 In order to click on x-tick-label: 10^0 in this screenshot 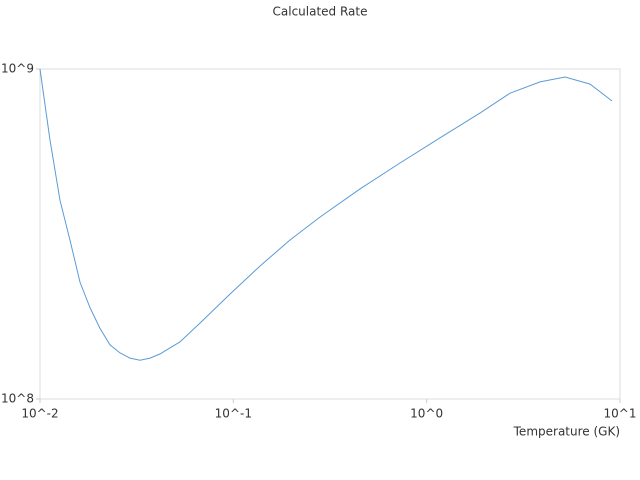, I will do `click(426, 414)`.